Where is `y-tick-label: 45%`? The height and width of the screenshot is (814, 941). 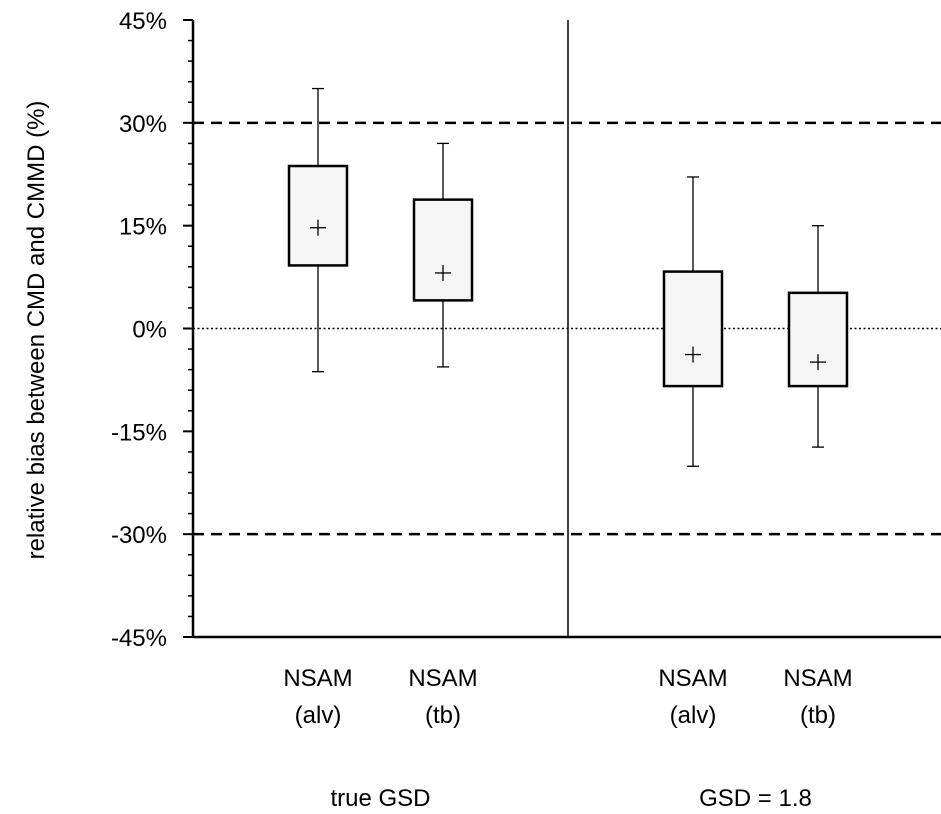 y-tick-label: 45% is located at coordinates (143, 21).